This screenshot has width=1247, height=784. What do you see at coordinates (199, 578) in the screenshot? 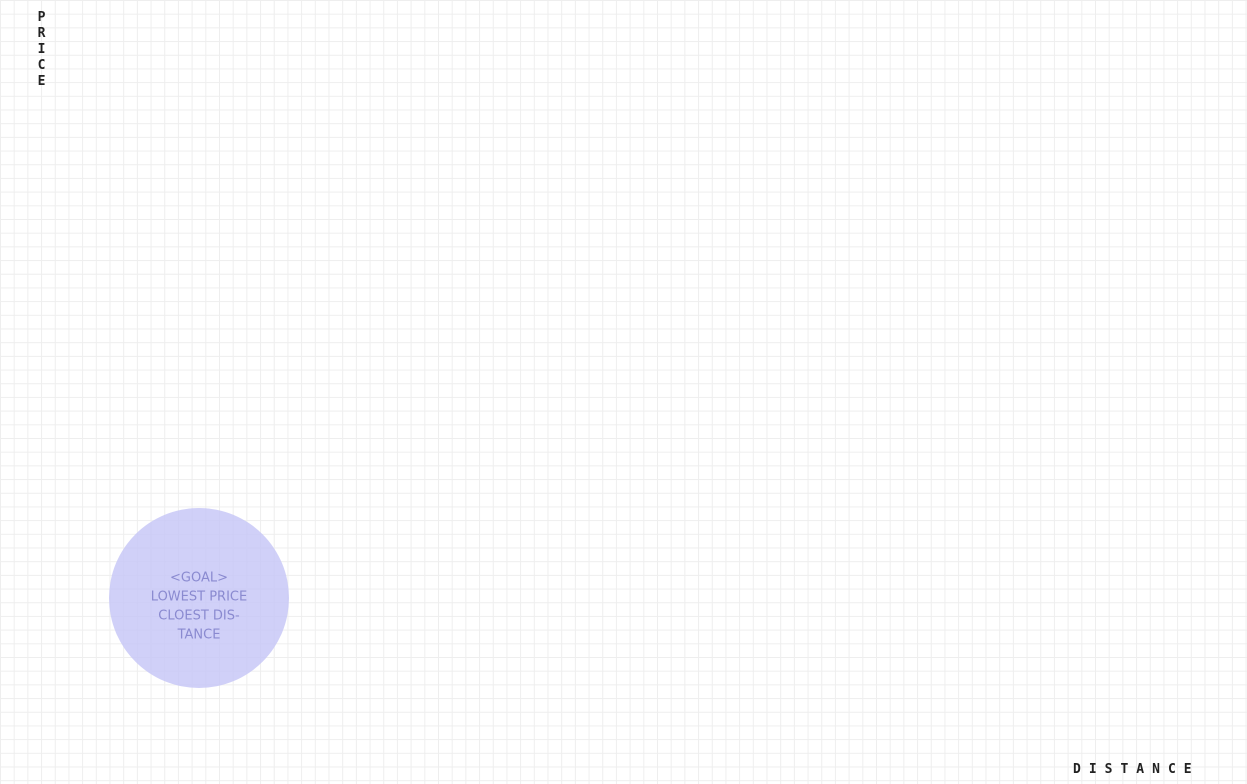
I see `goal-text: <GOAL>` at bounding box center [199, 578].